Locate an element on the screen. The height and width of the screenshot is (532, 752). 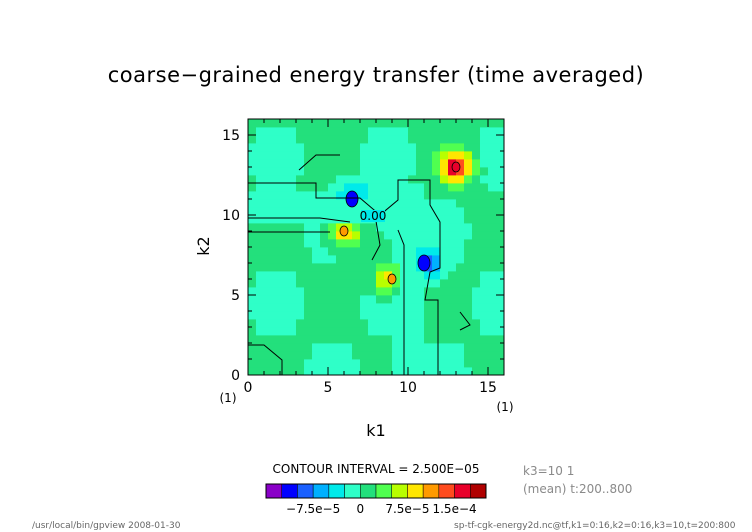
x-tick-label: 0 is located at coordinates (248, 388).